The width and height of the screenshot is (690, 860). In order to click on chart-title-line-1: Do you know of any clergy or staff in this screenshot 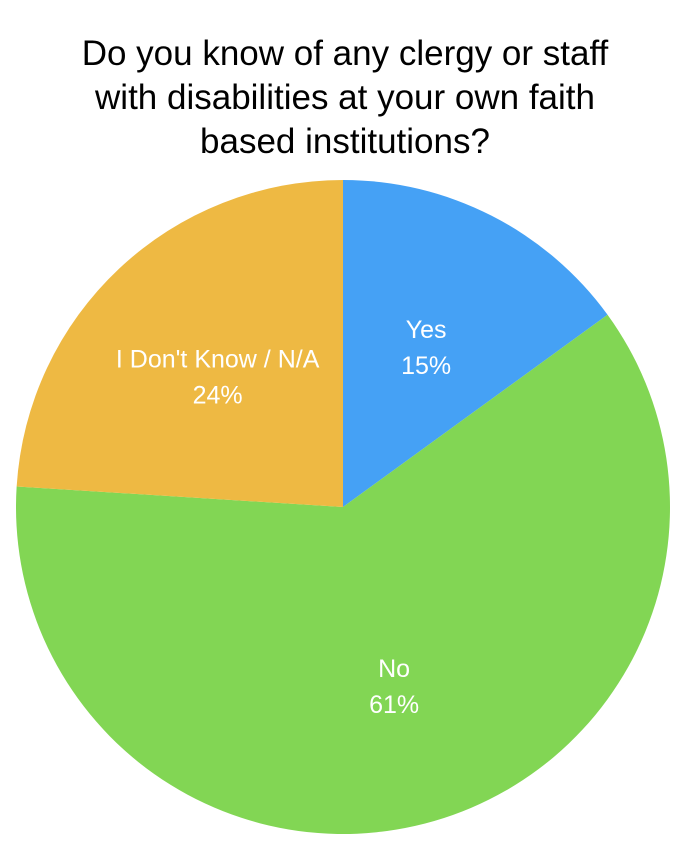, I will do `click(345, 53)`.